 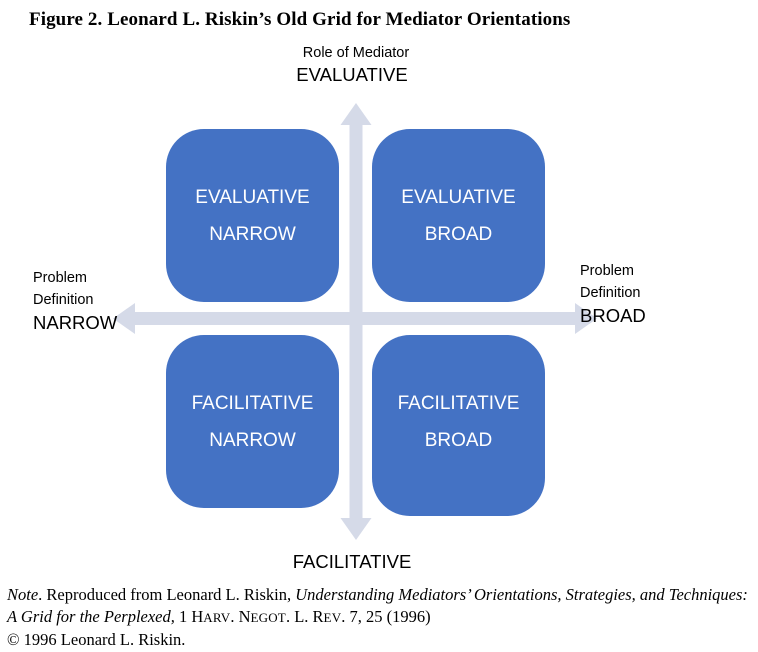 I want to click on note-citation-smallcaps: EGOT, so click(x=268, y=617).